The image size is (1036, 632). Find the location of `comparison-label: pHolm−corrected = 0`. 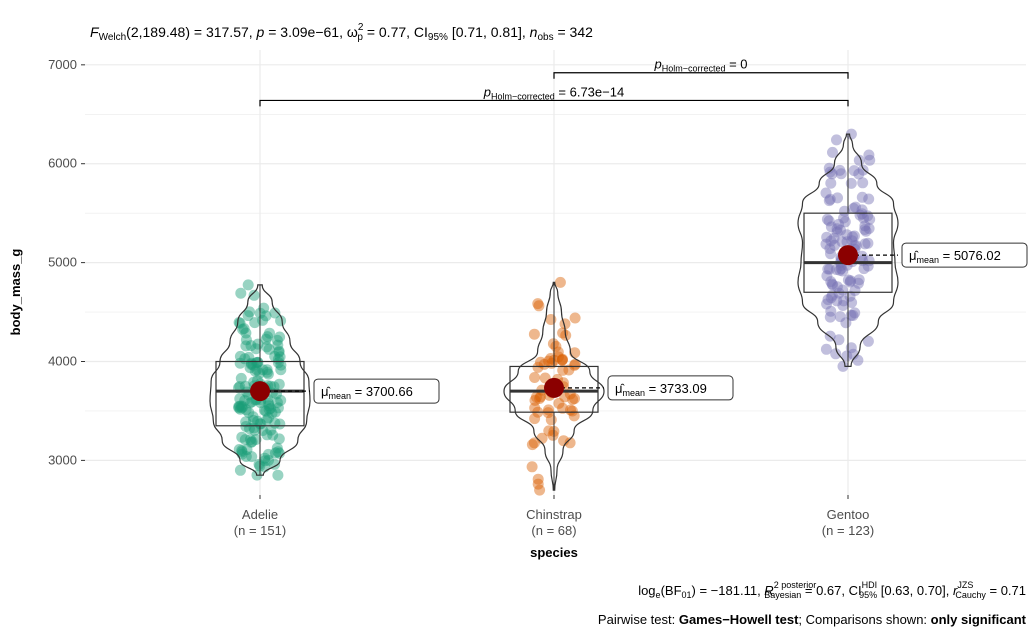

comparison-label: pHolm−corrected = 0 is located at coordinates (700, 65).